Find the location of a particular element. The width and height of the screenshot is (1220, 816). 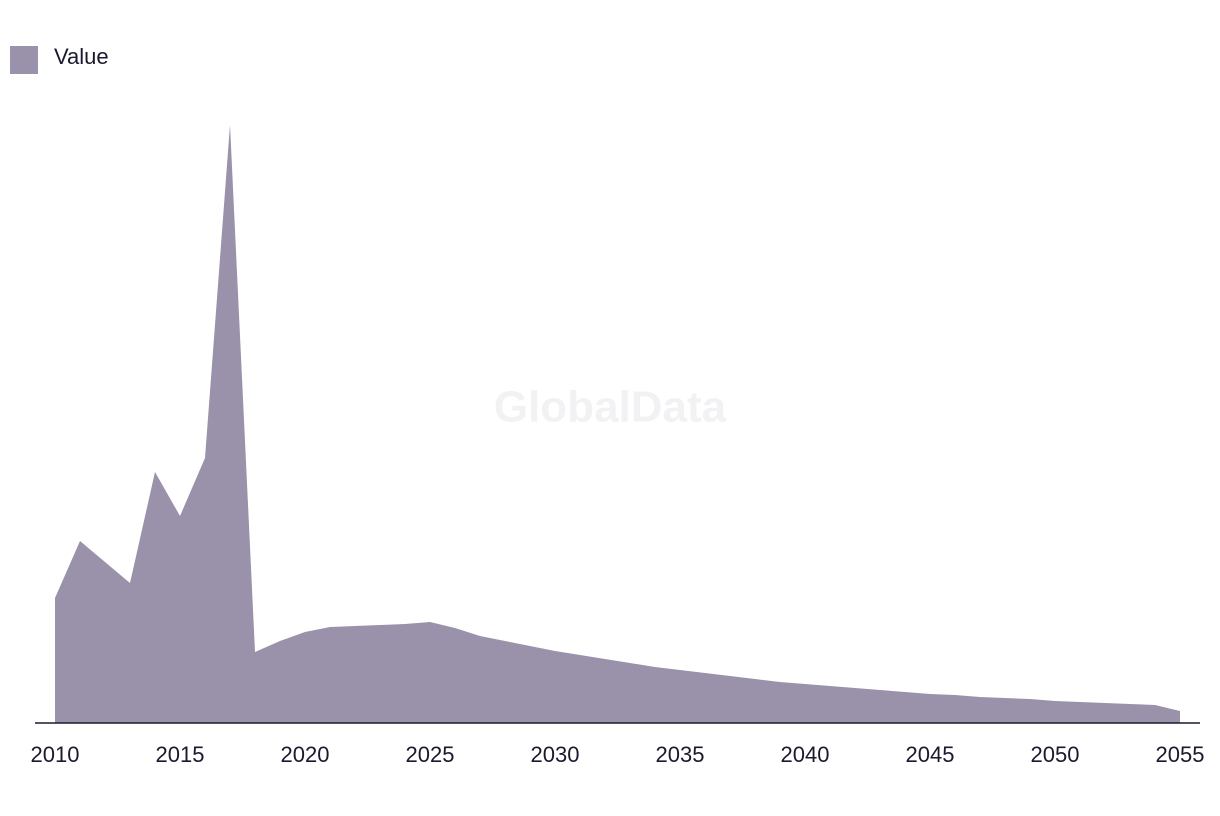

x-tick-label: 2030 is located at coordinates (555, 754).